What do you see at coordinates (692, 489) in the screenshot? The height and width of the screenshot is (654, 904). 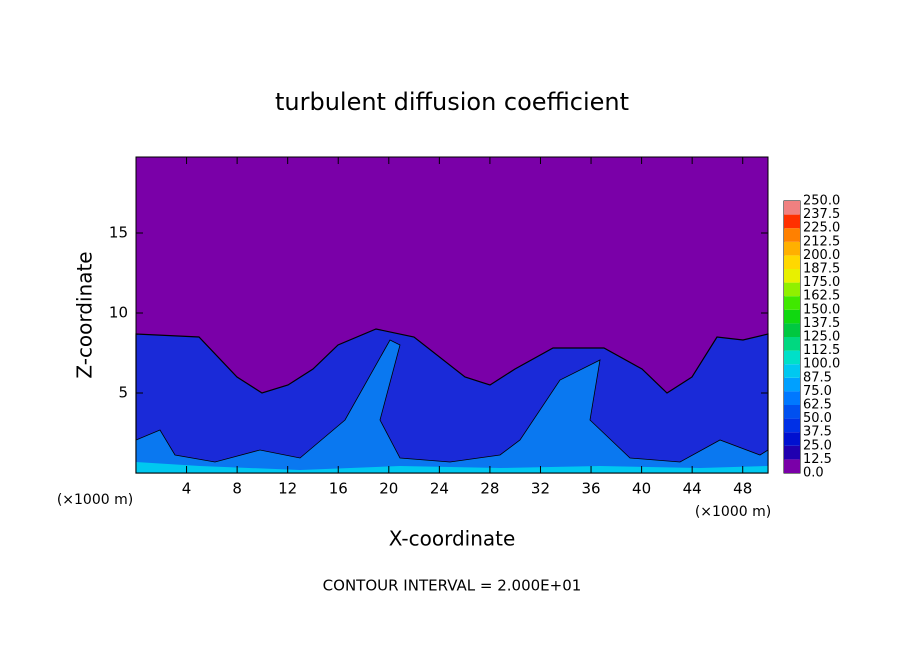 I see `x-tick-label: 44` at bounding box center [692, 489].